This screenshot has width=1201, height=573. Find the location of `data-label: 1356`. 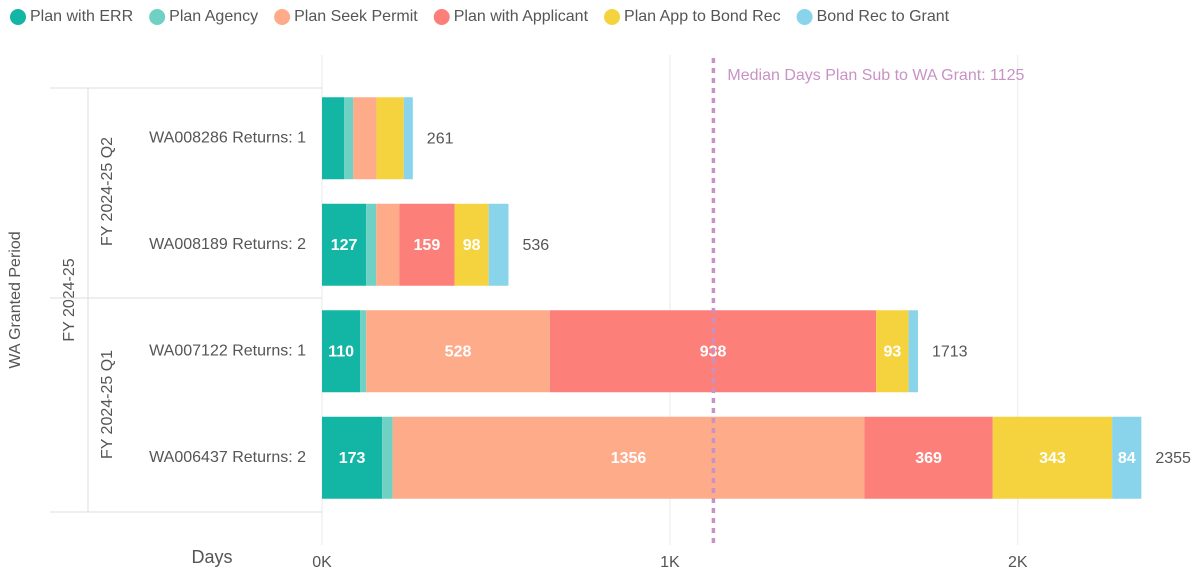

data-label: 1356 is located at coordinates (629, 458).